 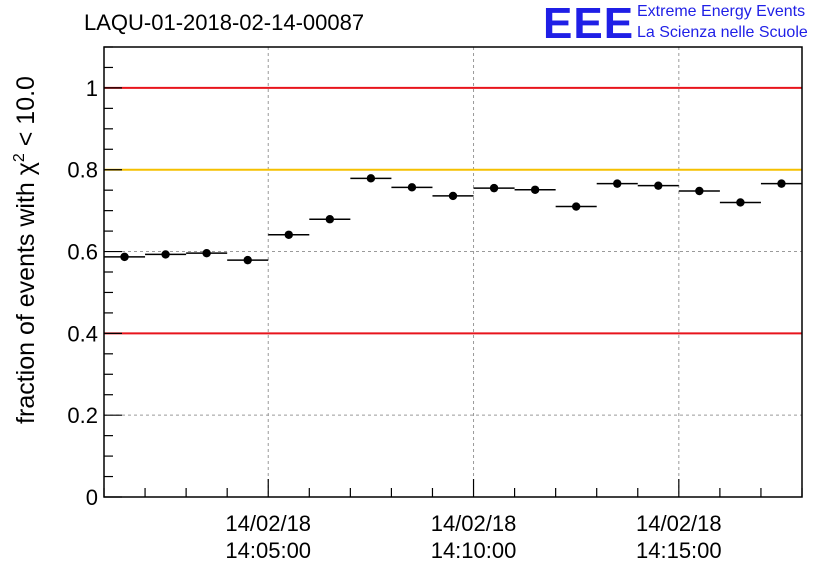 What do you see at coordinates (679, 550) in the screenshot?
I see `x-tick-label-time: 14:15:00` at bounding box center [679, 550].